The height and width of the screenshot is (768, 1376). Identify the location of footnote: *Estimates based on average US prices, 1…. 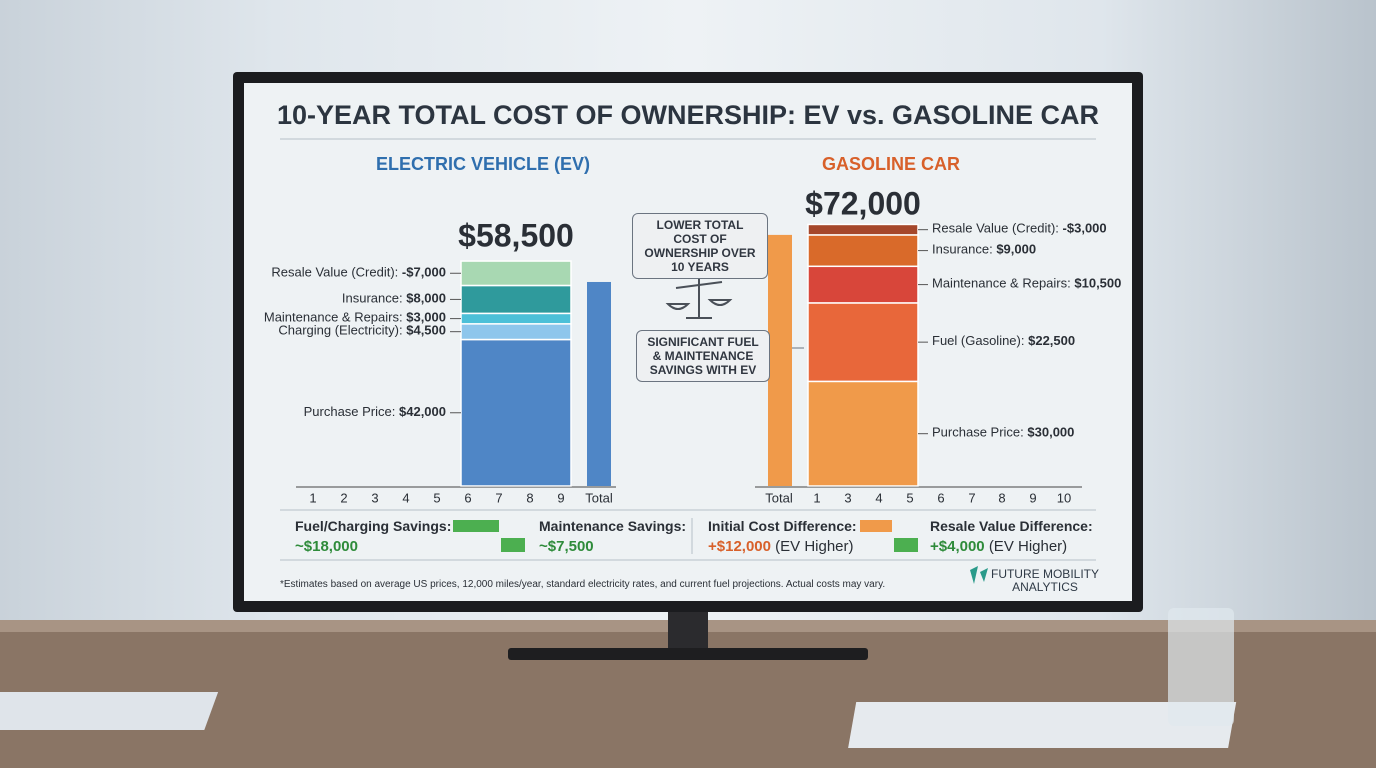
(583, 584).